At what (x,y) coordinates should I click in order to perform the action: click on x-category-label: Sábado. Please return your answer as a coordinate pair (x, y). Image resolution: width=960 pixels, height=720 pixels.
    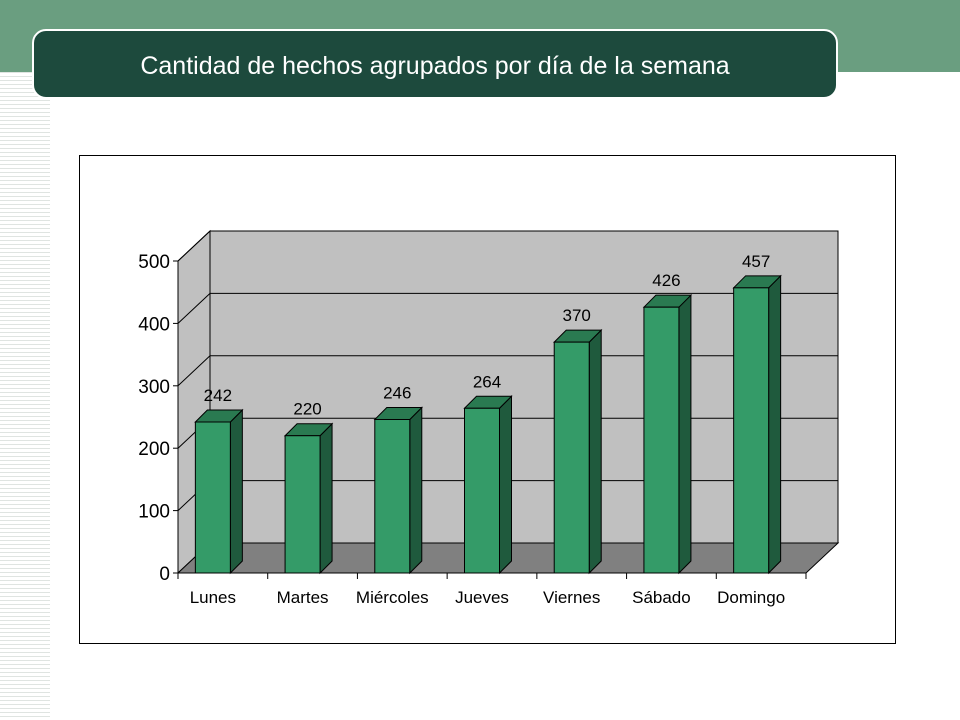
    Looking at the image, I should click on (661, 597).